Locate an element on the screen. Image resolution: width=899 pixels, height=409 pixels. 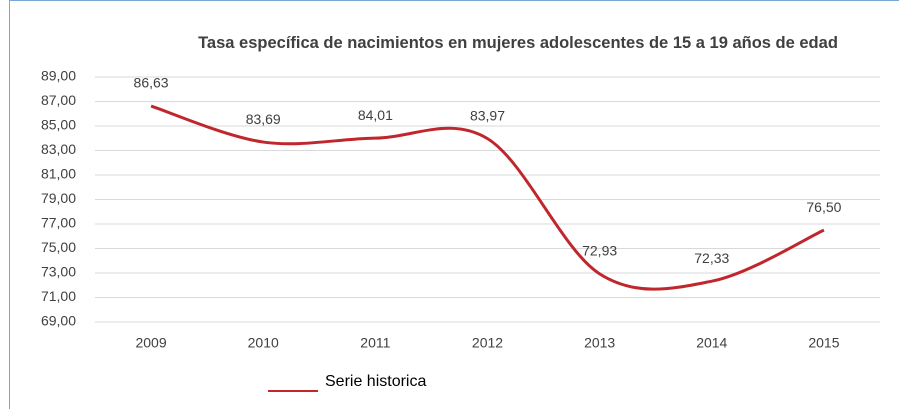
y-tick-label: 69,00 is located at coordinates (58, 321).